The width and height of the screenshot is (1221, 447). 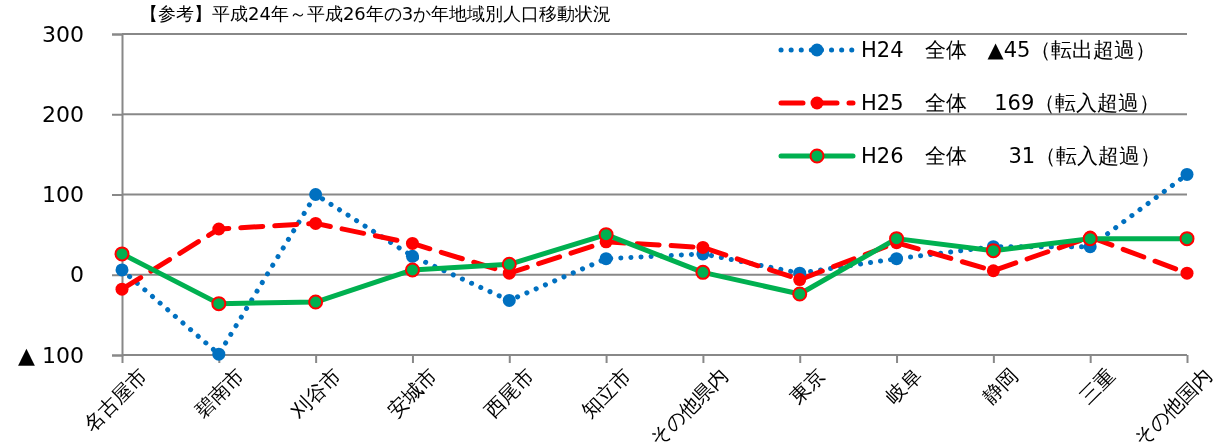 I want to click on x-tick-label: 岐阜, so click(x=904, y=386).